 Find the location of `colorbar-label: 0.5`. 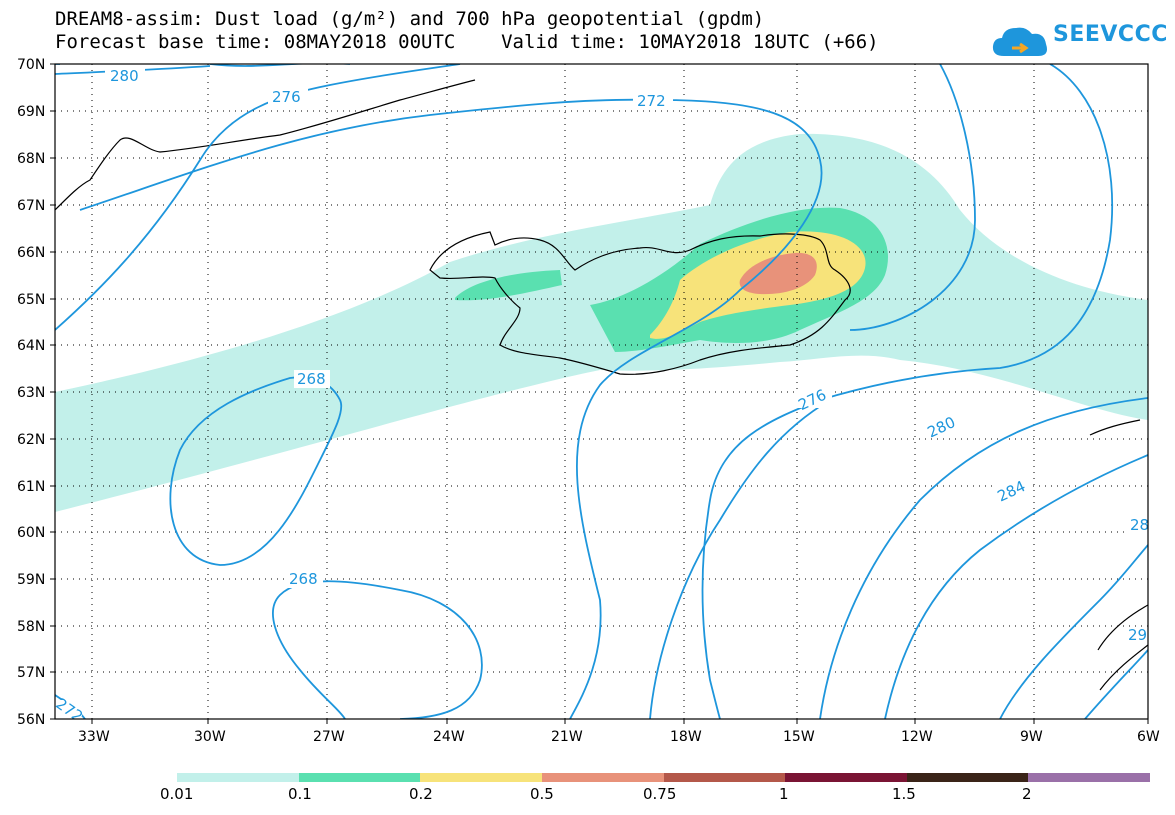

colorbar-label: 0.5 is located at coordinates (542, 794).